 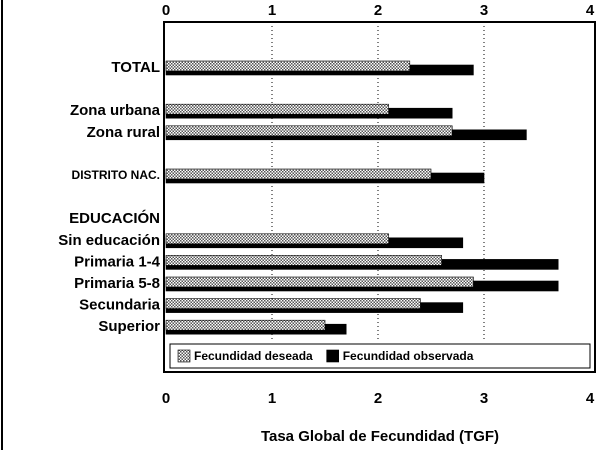 What do you see at coordinates (123, 132) in the screenshot?
I see `y-tick-label: Zona rural` at bounding box center [123, 132].